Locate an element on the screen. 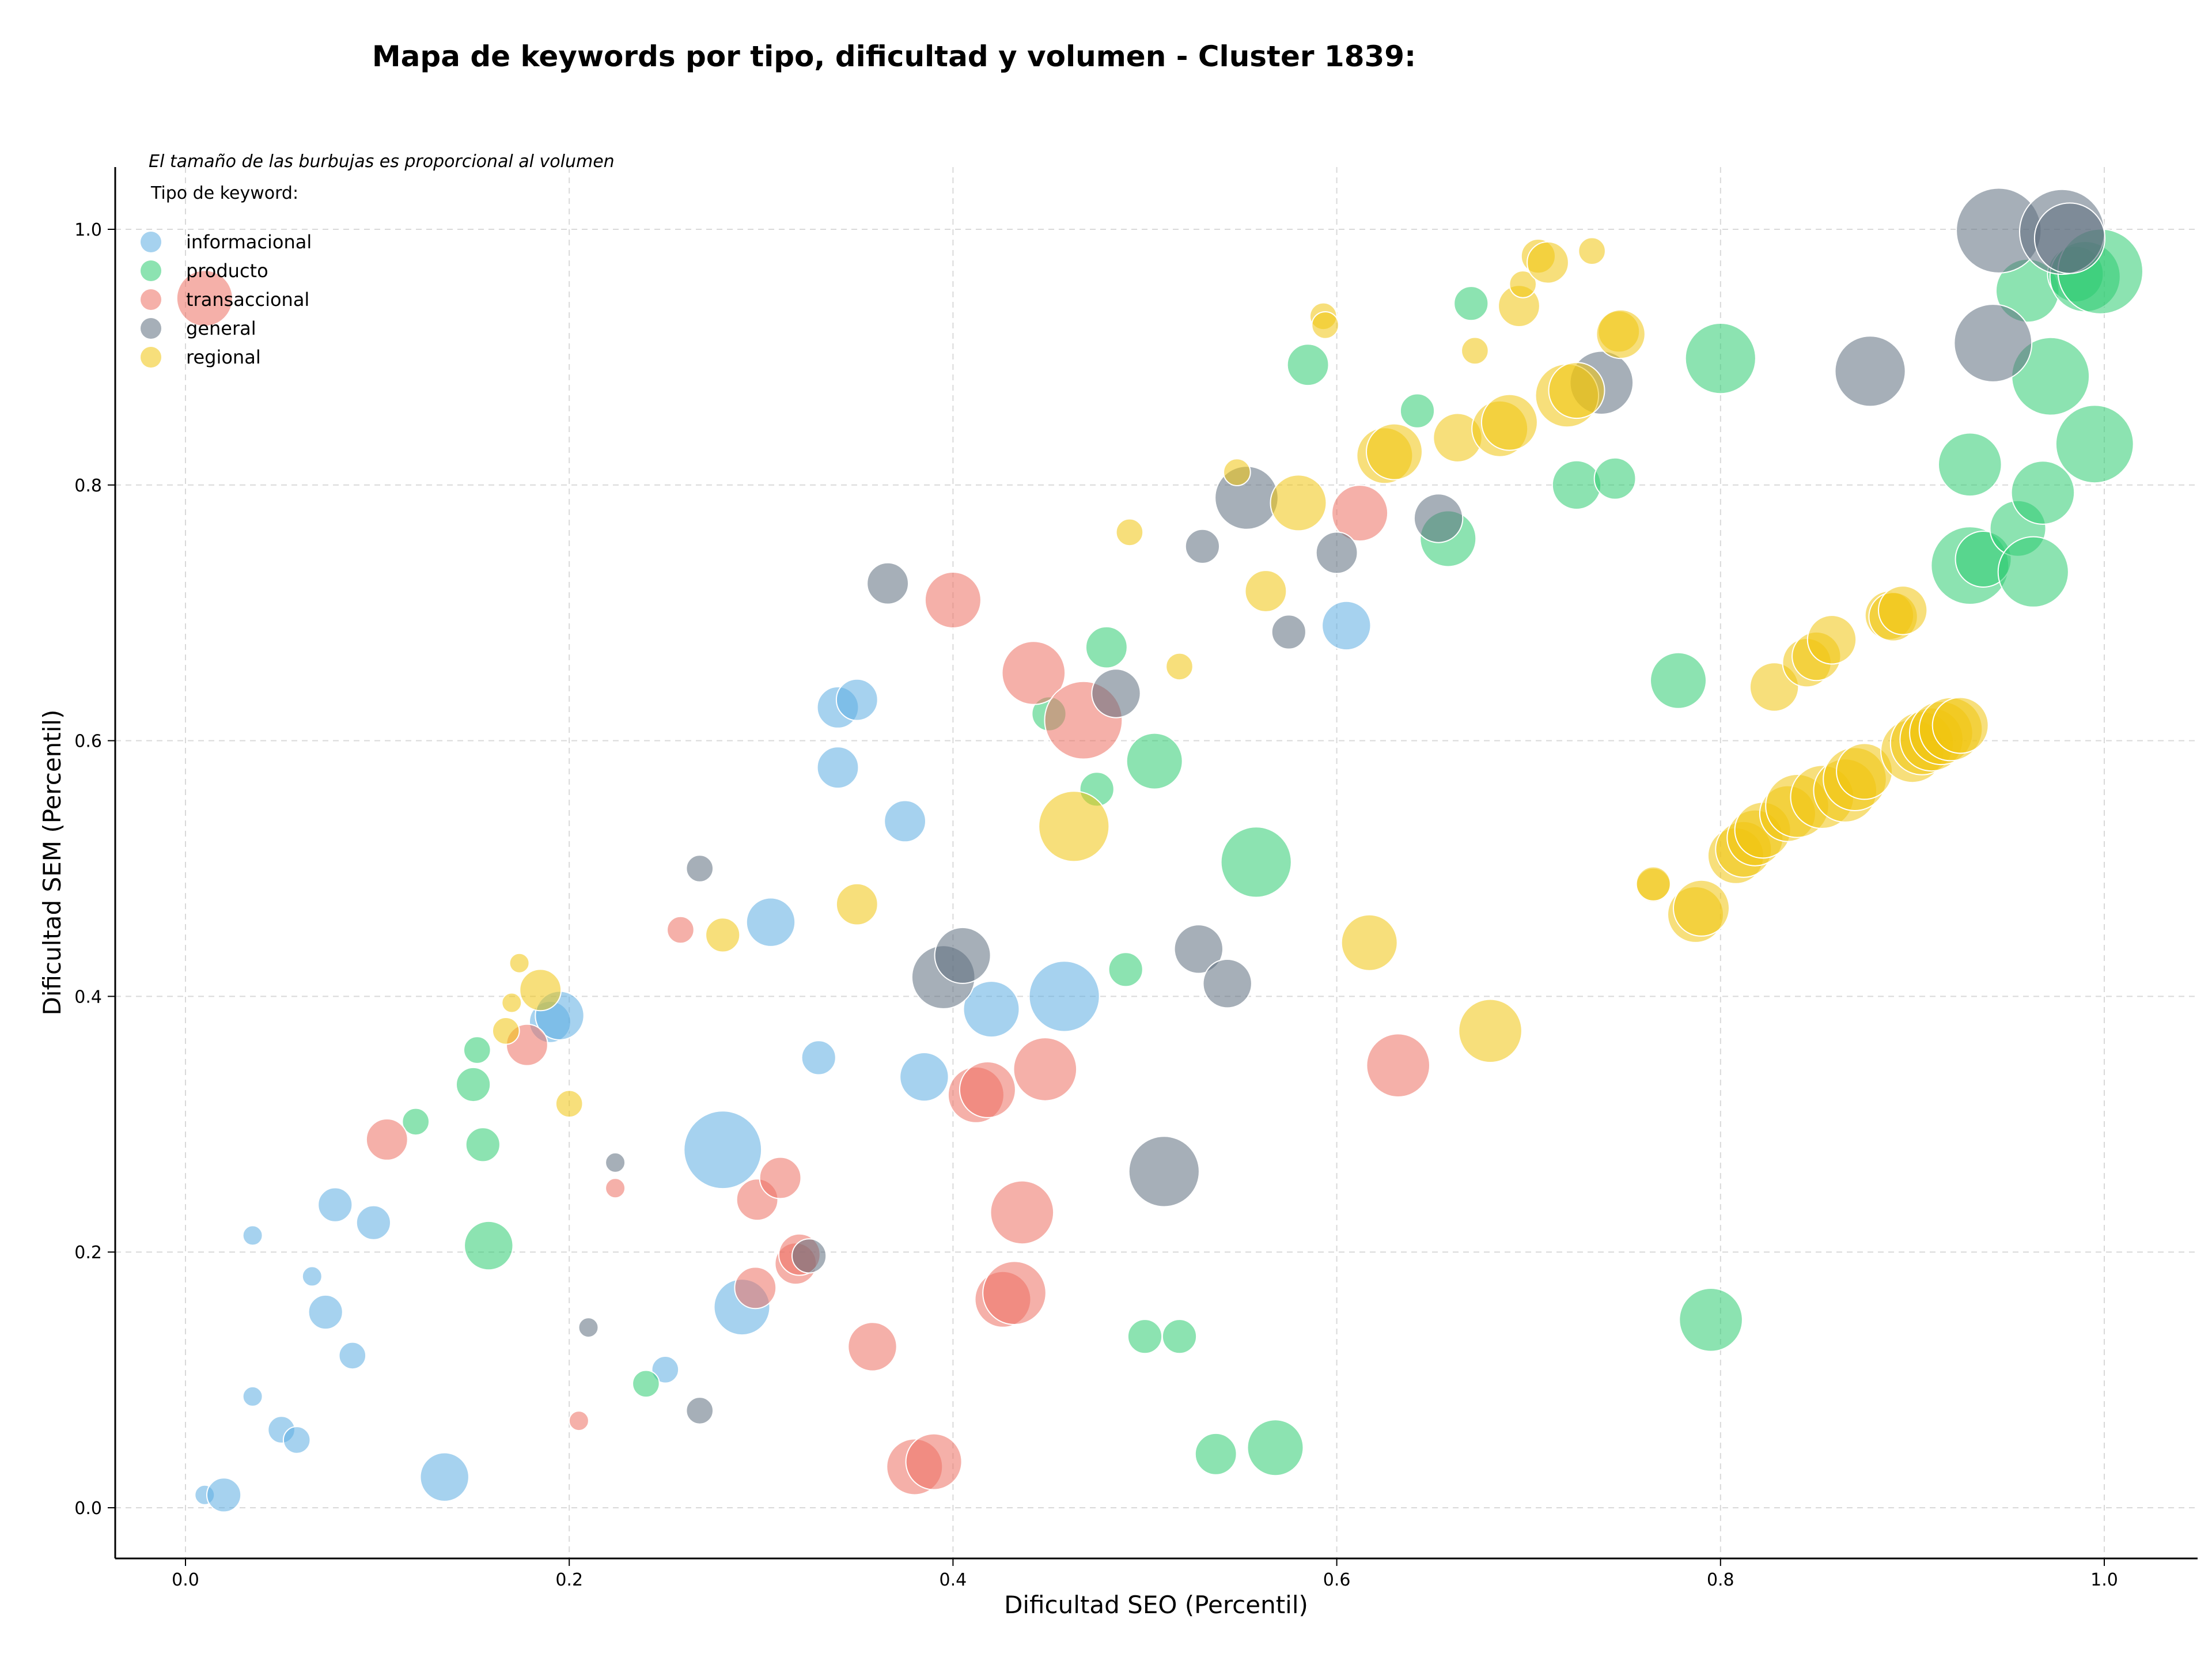 Image resolution: width=2212 pixels, height=1661 pixels. y-tick-label: 0.4 is located at coordinates (88, 997).